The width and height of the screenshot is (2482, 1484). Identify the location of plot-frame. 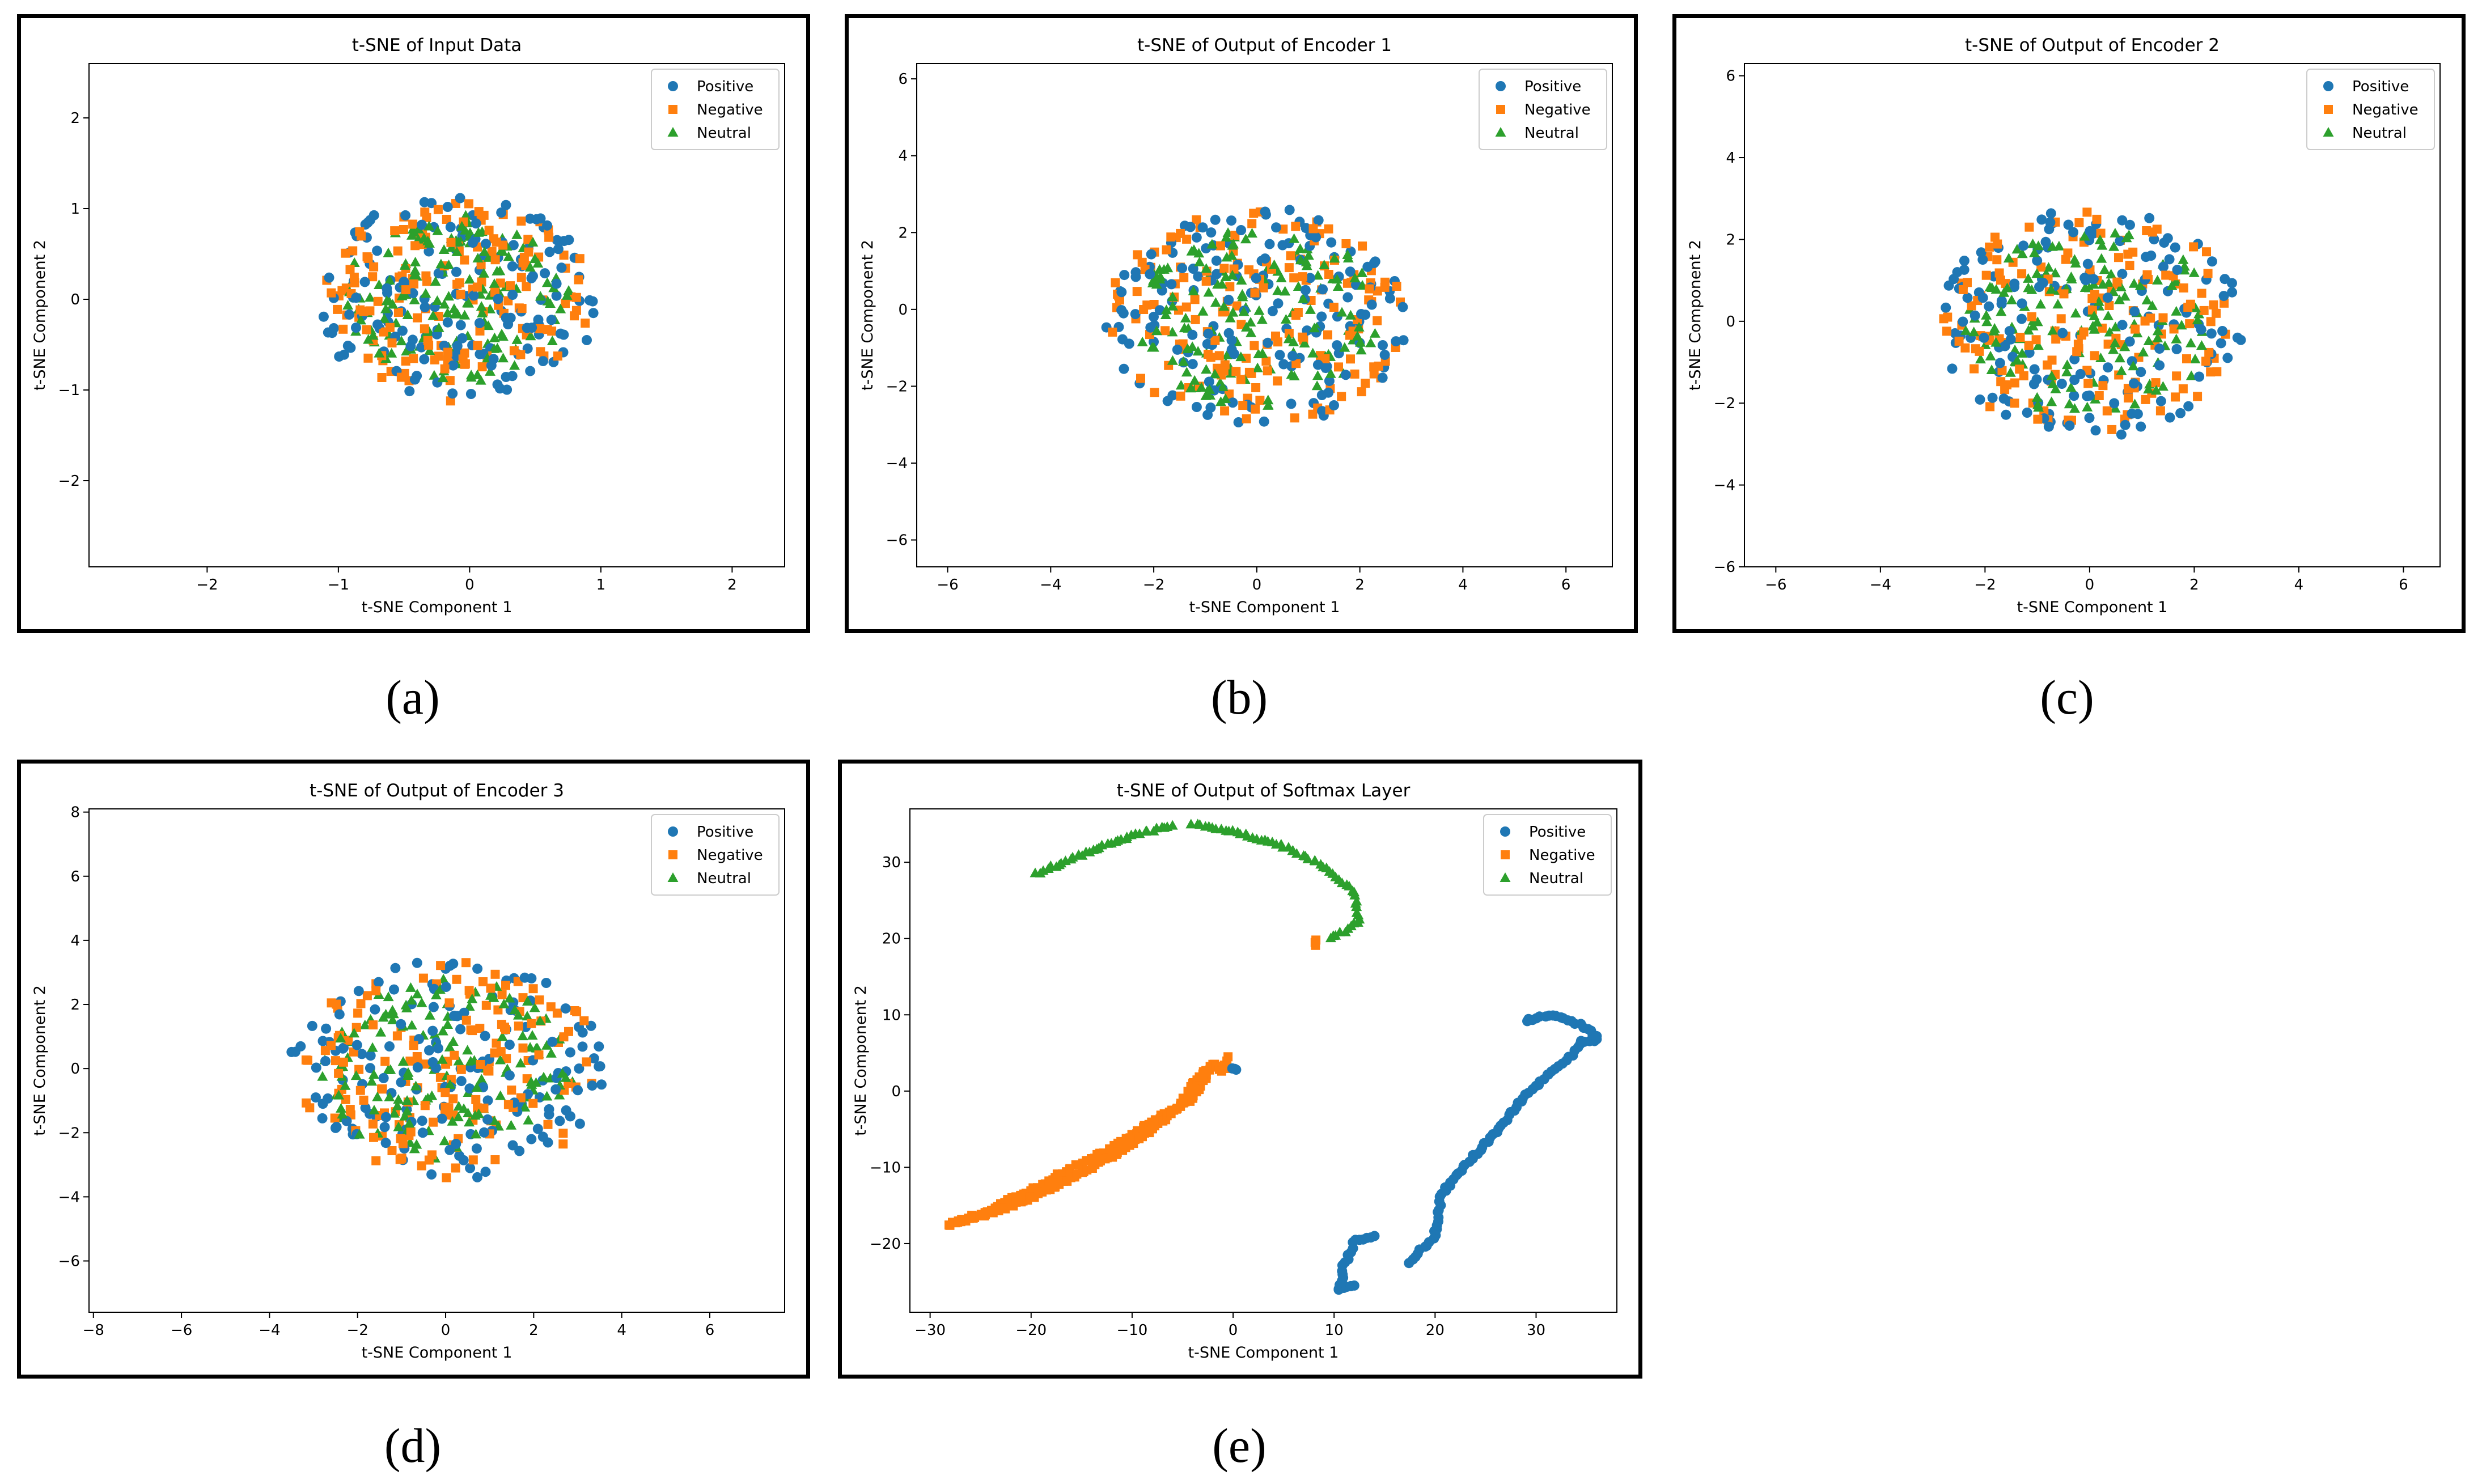
(2092, 315).